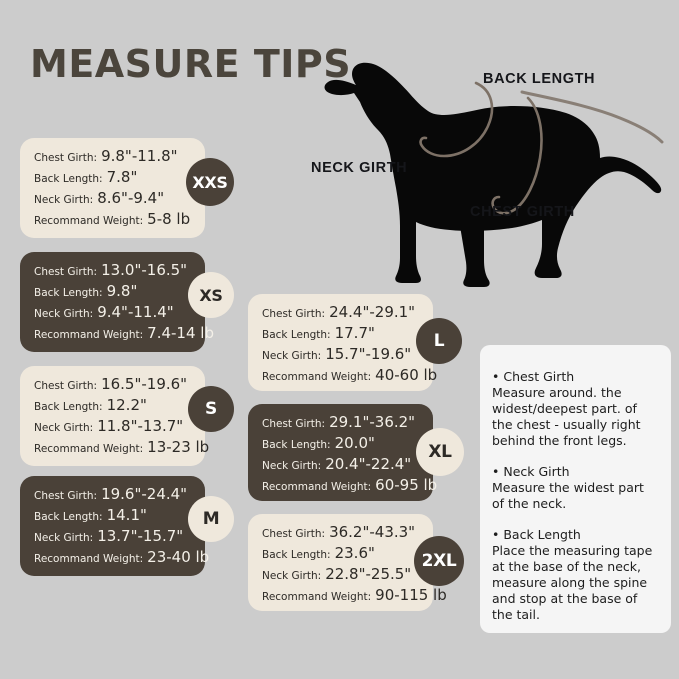 This screenshot has height=679, width=679. I want to click on row-chest-girth: Chest Girth: 29.1"-36.2", so click(338, 422).